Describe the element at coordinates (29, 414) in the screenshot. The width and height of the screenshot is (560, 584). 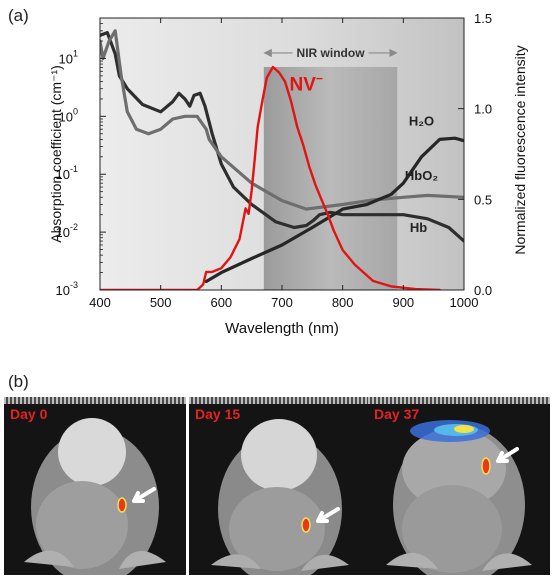
I see `day-label: Day 0` at that location.